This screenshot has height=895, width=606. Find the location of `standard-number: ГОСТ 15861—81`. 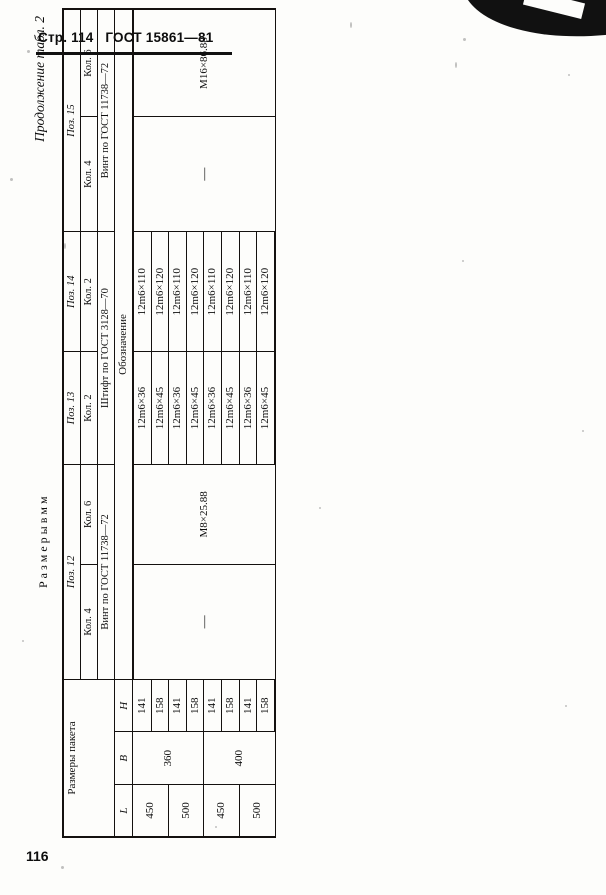

standard-number: ГОСТ 15861—81 is located at coordinates (159, 37).